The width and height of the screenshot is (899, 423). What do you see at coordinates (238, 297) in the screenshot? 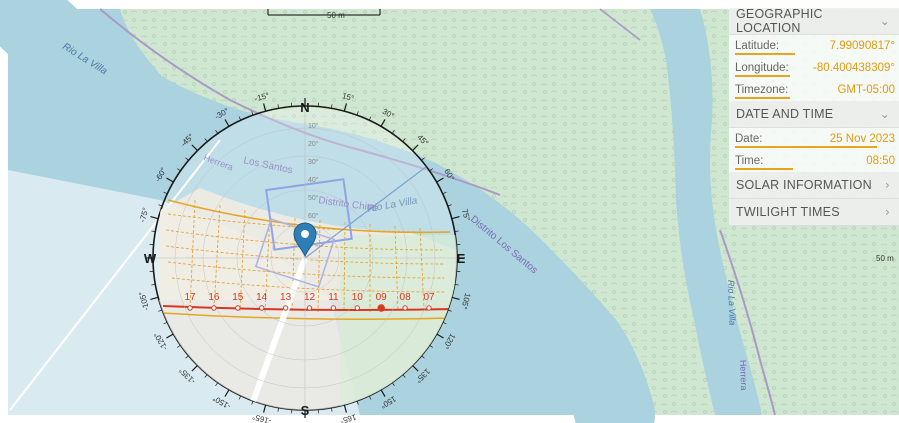
I see `hour-label: 15` at bounding box center [238, 297].